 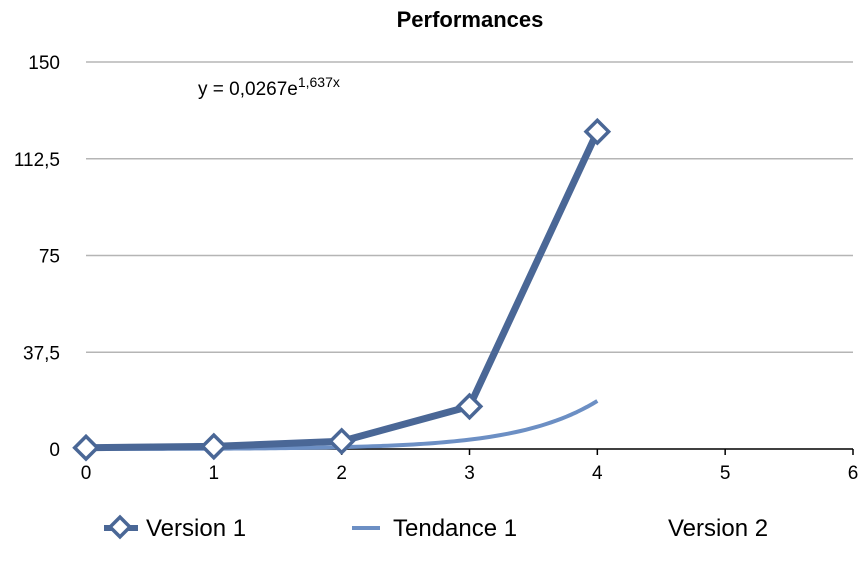 I want to click on y-tick-label: 112,5, so click(x=37, y=160).